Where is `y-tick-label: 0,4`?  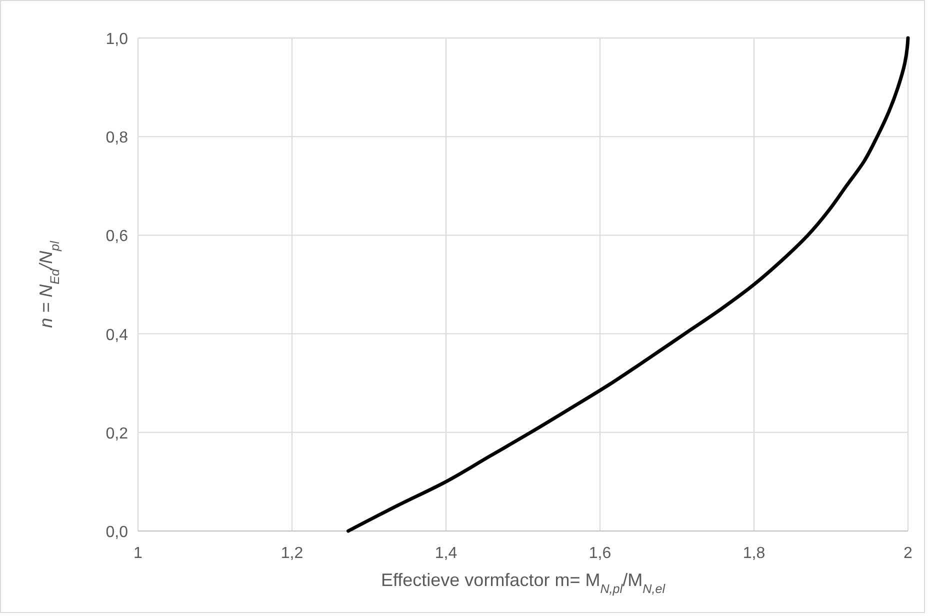 y-tick-label: 0,4 is located at coordinates (117, 335).